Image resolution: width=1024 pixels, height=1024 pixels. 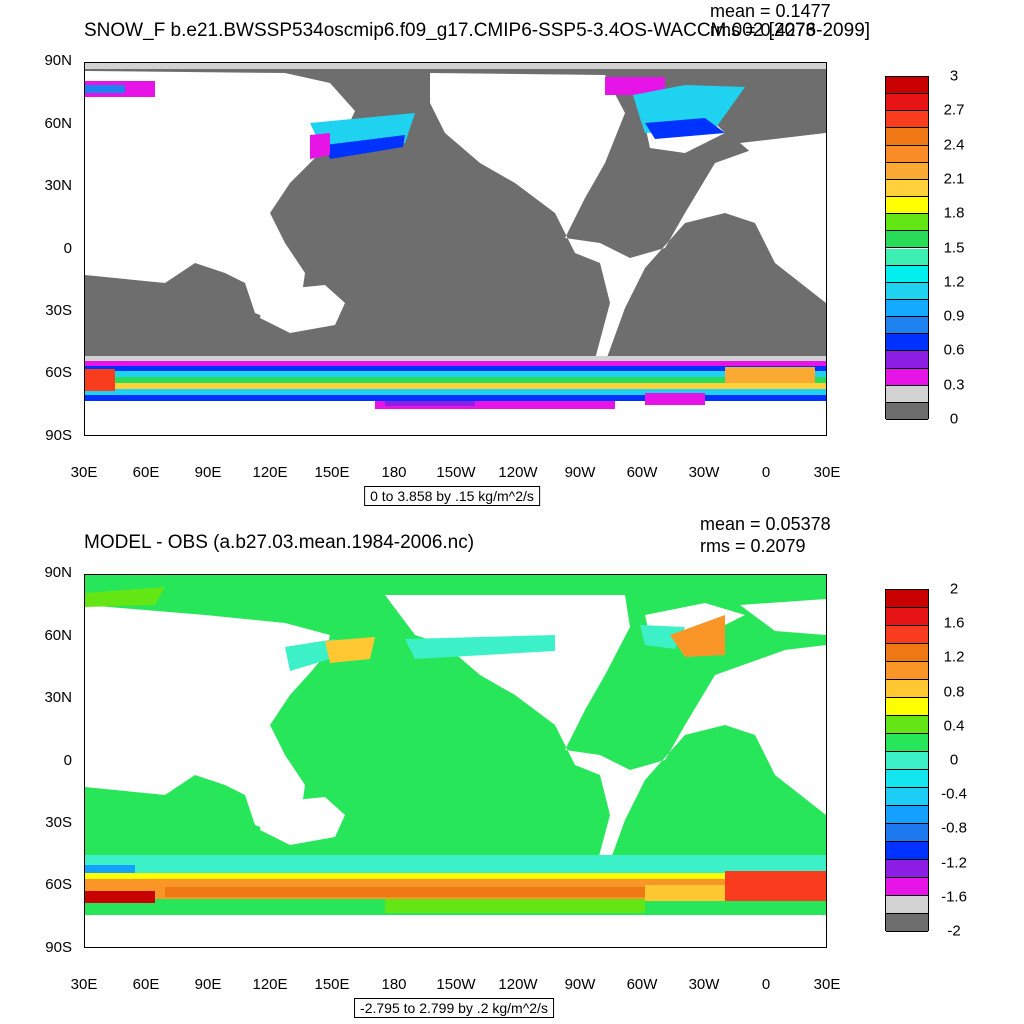 What do you see at coordinates (58, 635) in the screenshot?
I see `lat-label-60n: 60N` at bounding box center [58, 635].